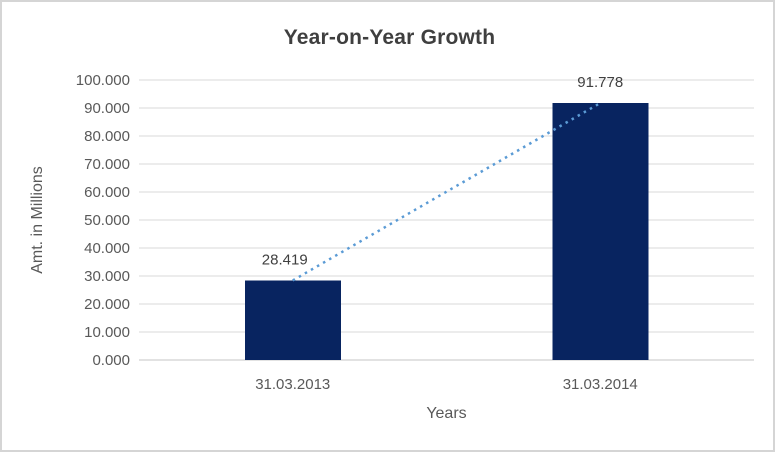 The height and width of the screenshot is (452, 775). What do you see at coordinates (292, 384) in the screenshot?
I see `x-tick-label: 31.03.2013` at bounding box center [292, 384].